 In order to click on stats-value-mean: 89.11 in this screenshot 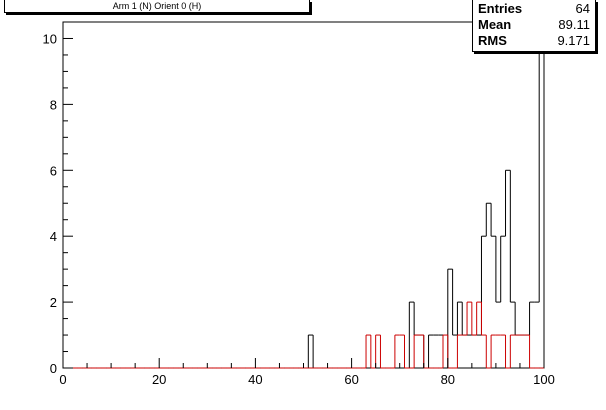, I will do `click(574, 24)`.